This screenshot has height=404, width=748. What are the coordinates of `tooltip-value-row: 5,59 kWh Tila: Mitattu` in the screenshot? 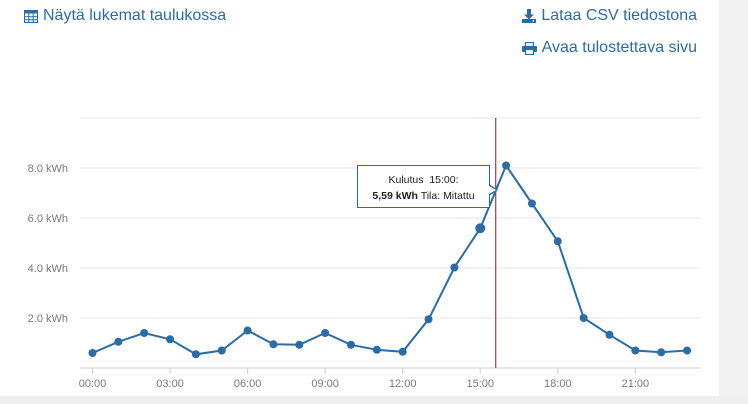 It's located at (423, 196).